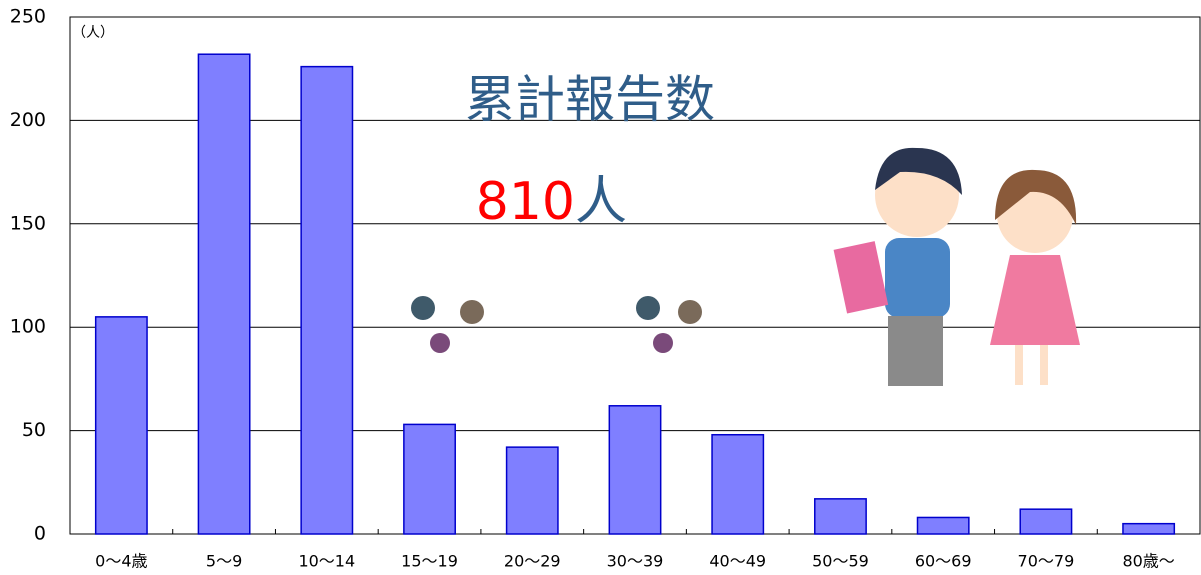  What do you see at coordinates (121, 561) in the screenshot?
I see `x-tick-label: 0～4歳` at bounding box center [121, 561].